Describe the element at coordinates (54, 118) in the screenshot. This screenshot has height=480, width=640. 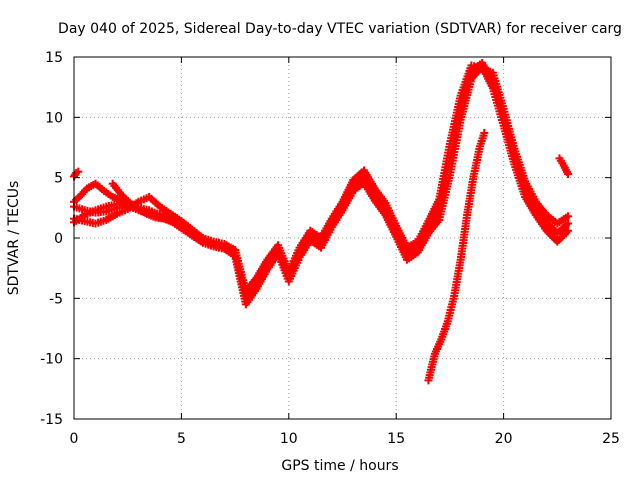
I see `y-tick-label: 10` at that location.